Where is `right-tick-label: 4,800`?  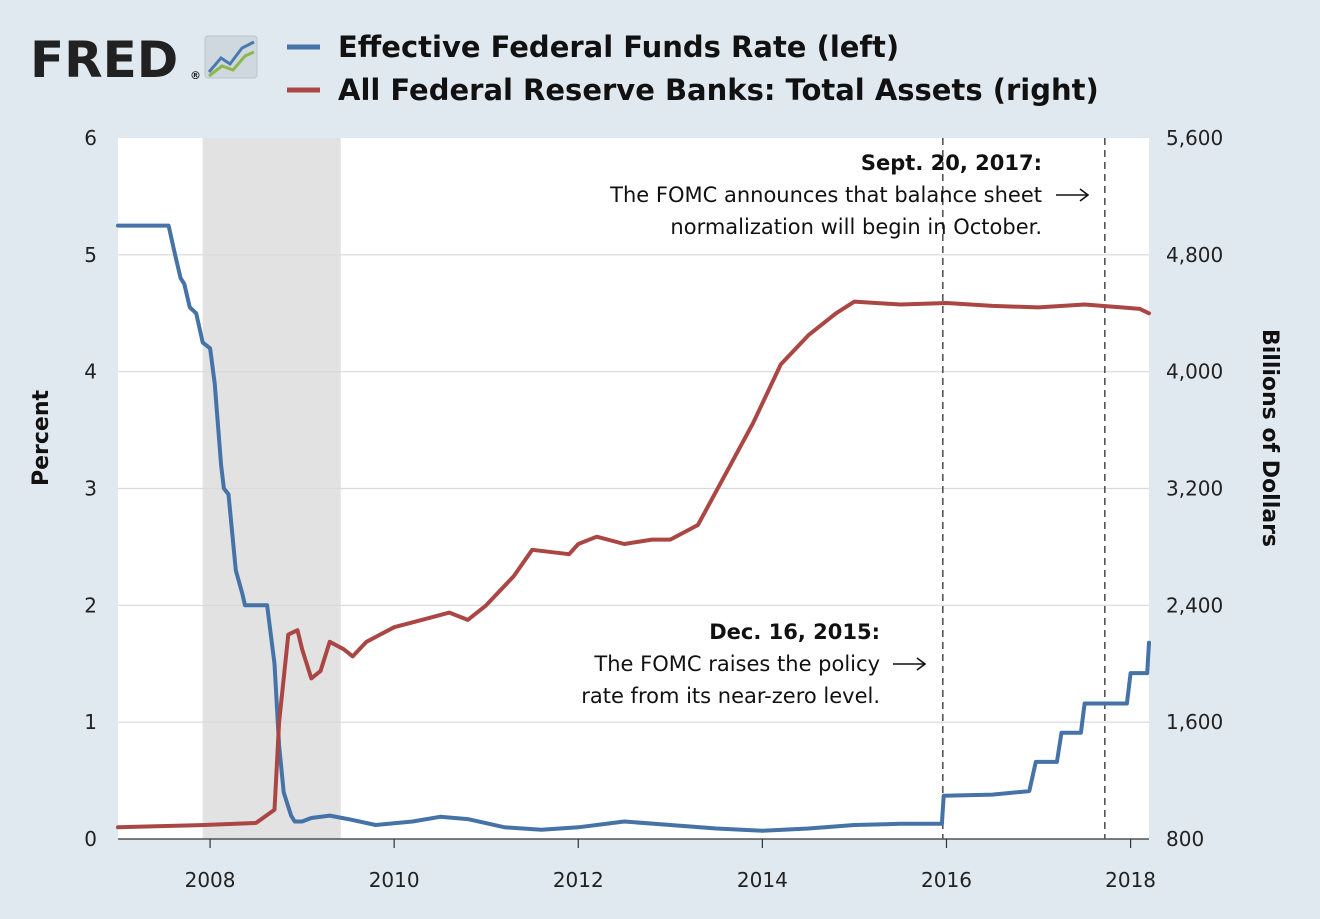
right-tick-label: 4,800 is located at coordinates (1194, 255).